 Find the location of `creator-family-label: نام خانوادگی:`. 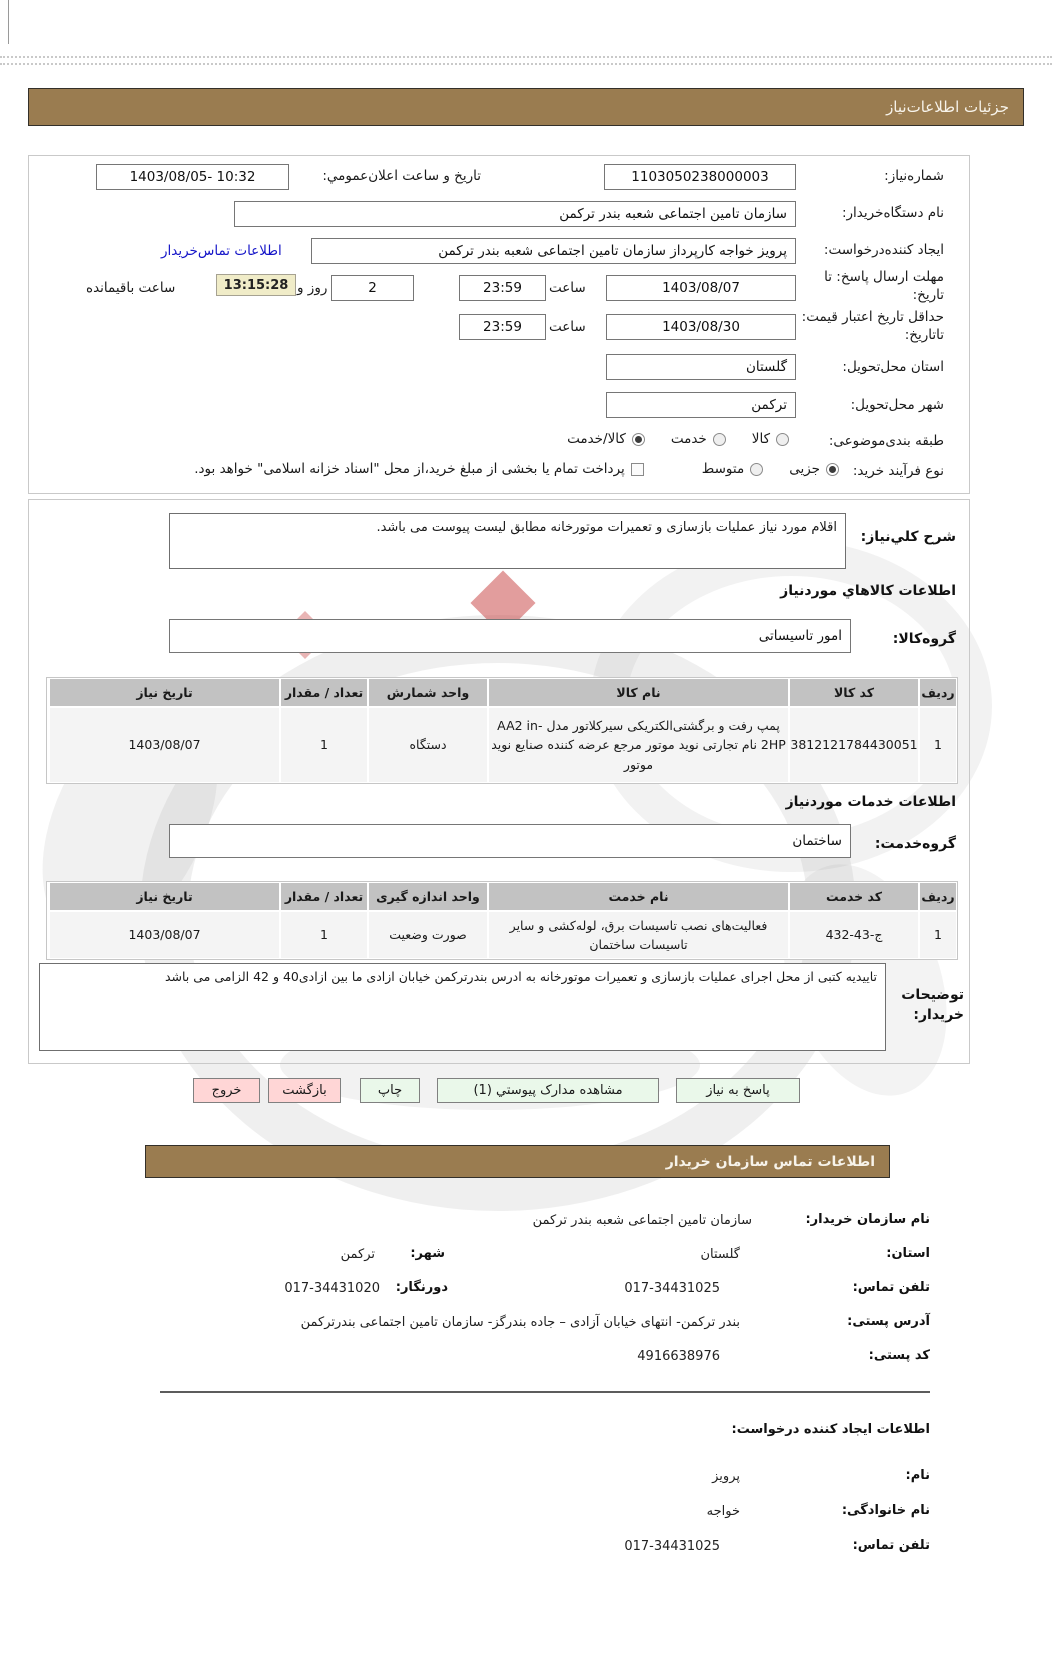

creator-family-label: نام خانوادگی: is located at coordinates (885, 1510).